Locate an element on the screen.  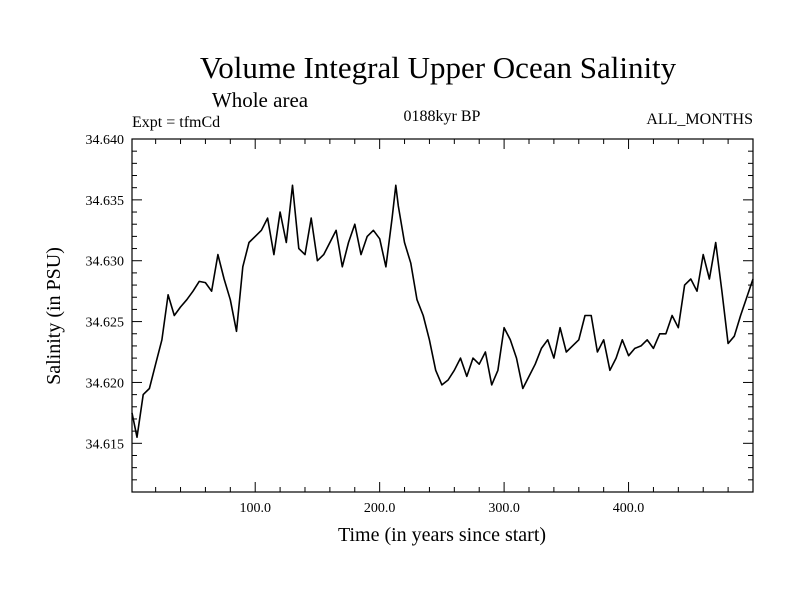
chart-title: Volume Integral Upper Ocean Salinity is located at coordinates (438, 67).